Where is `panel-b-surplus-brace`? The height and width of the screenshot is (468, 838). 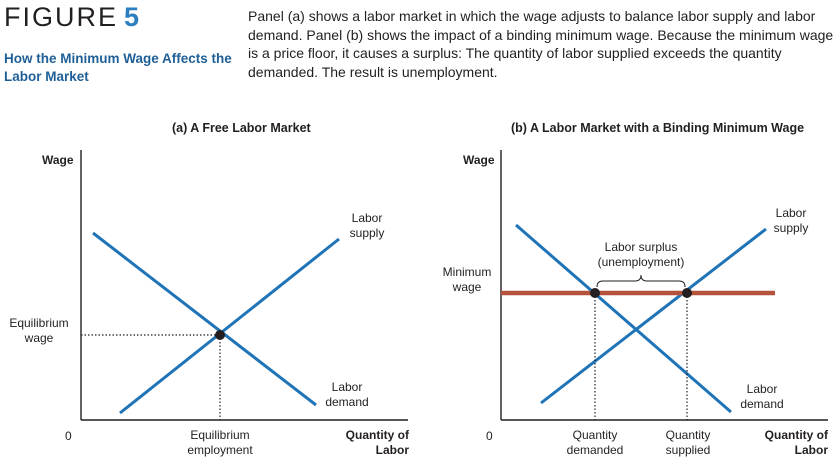
panel-b-surplus-brace is located at coordinates (641, 281).